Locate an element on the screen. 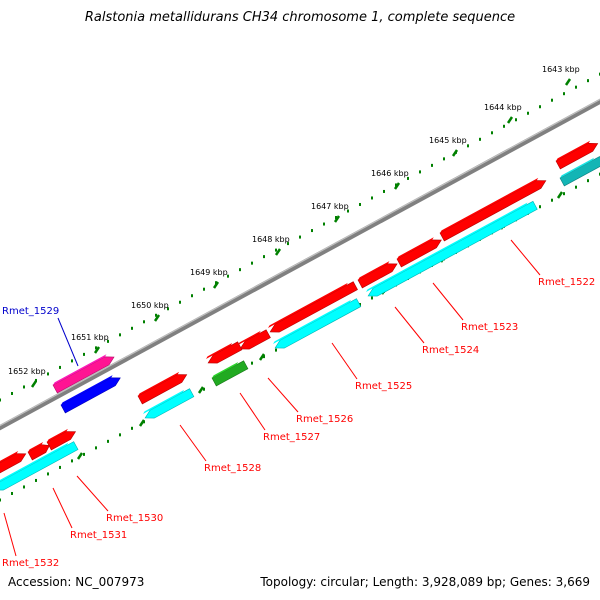 This screenshot has width=600, height=600. rna-rmet-1529-pink is located at coordinates (83, 375).